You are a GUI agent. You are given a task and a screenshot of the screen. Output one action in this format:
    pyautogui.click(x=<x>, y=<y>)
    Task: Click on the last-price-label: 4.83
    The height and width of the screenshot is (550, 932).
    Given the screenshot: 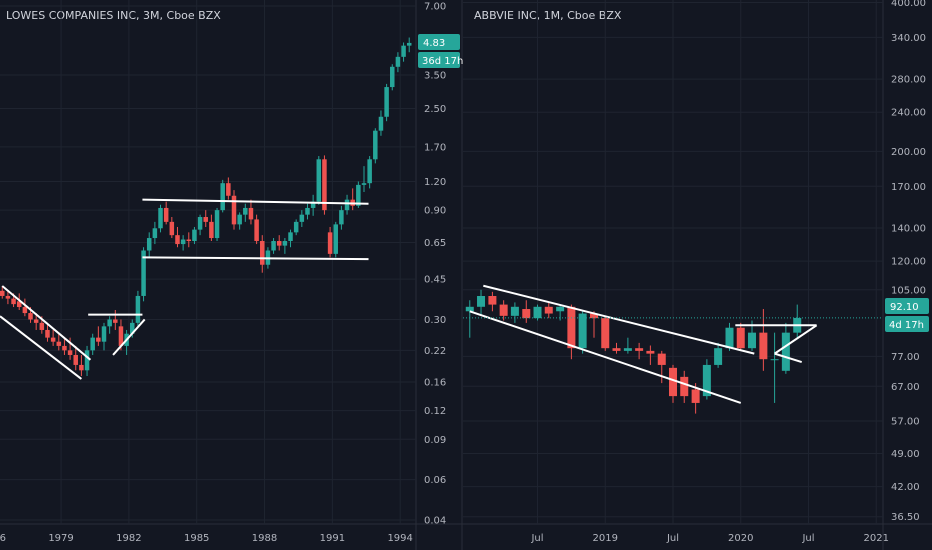 What is the action you would take?
    pyautogui.click(x=434, y=43)
    